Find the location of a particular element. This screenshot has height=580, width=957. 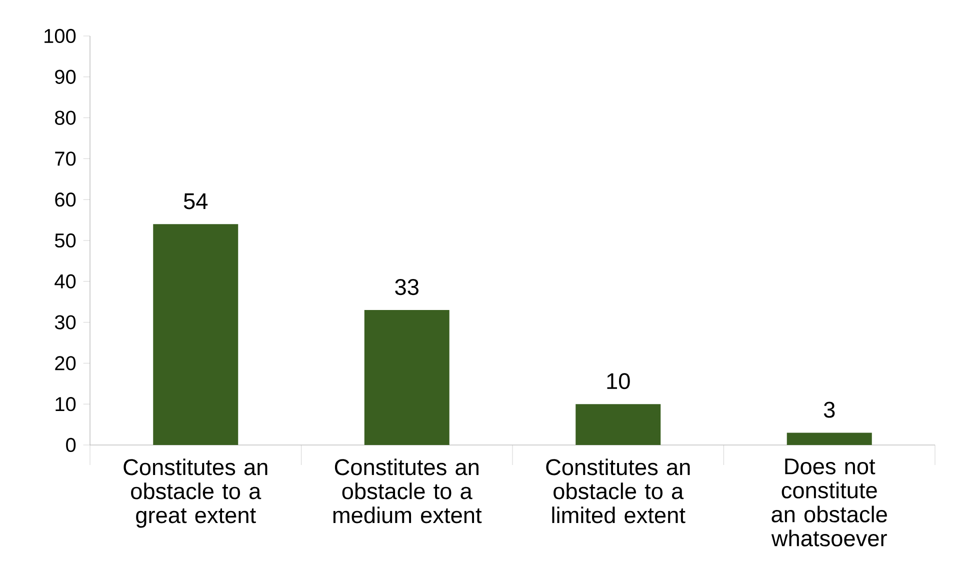

data-label: 54 is located at coordinates (196, 201).